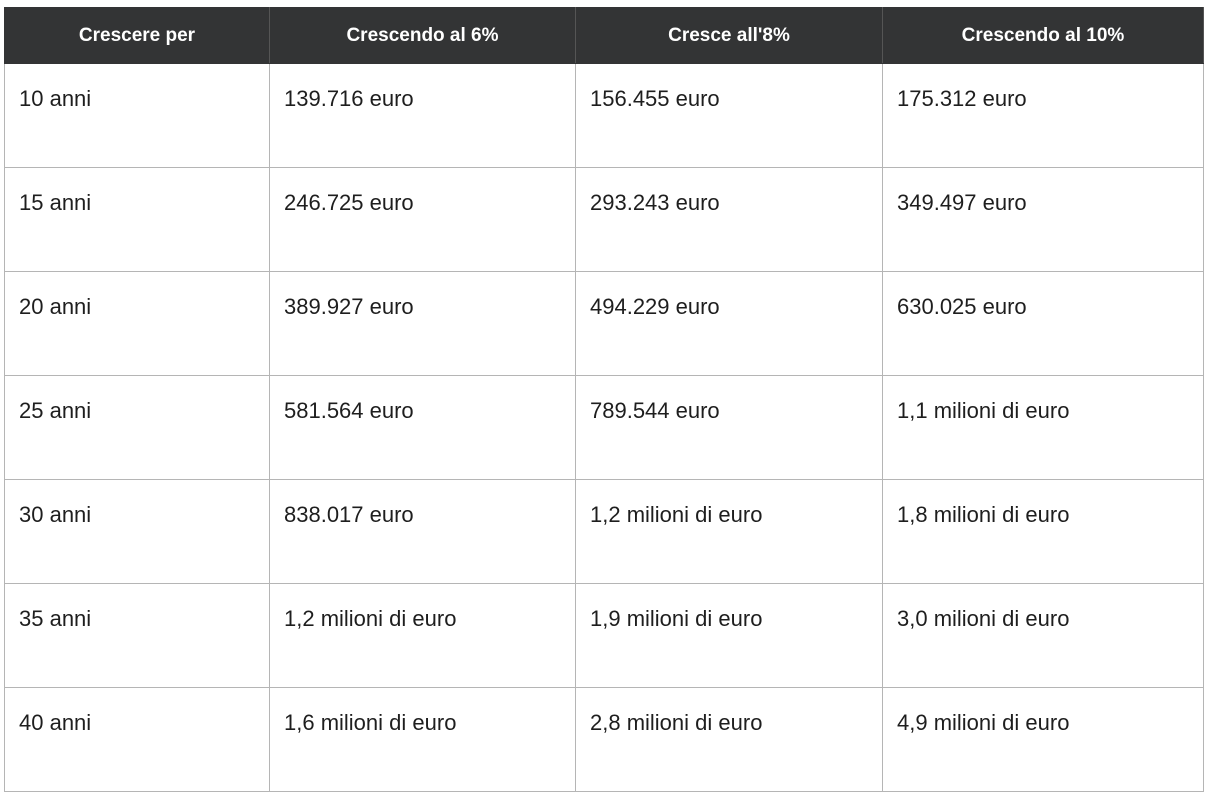  Describe the element at coordinates (1043, 115) in the screenshot. I see `table-cell: 175.312 euro` at that location.